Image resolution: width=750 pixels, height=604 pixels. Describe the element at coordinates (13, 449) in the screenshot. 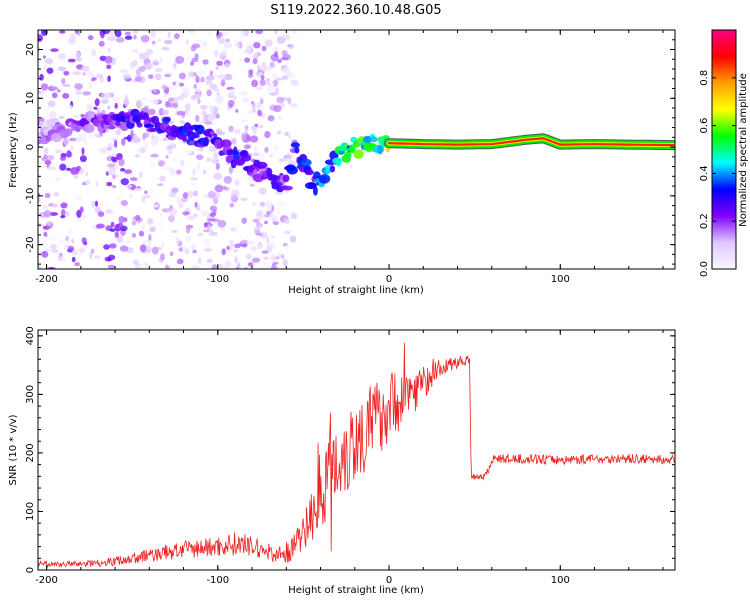

I see `snr-y-axis-label: SNR (10 * v/v)` at that location.